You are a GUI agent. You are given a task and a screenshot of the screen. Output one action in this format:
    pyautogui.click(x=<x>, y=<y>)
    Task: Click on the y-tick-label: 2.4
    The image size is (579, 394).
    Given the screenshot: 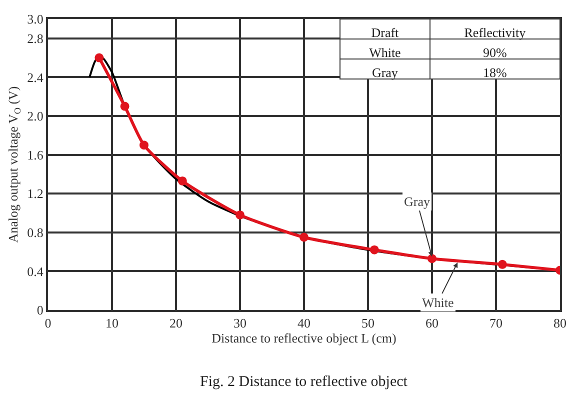 What is the action you would take?
    pyautogui.click(x=35, y=77)
    